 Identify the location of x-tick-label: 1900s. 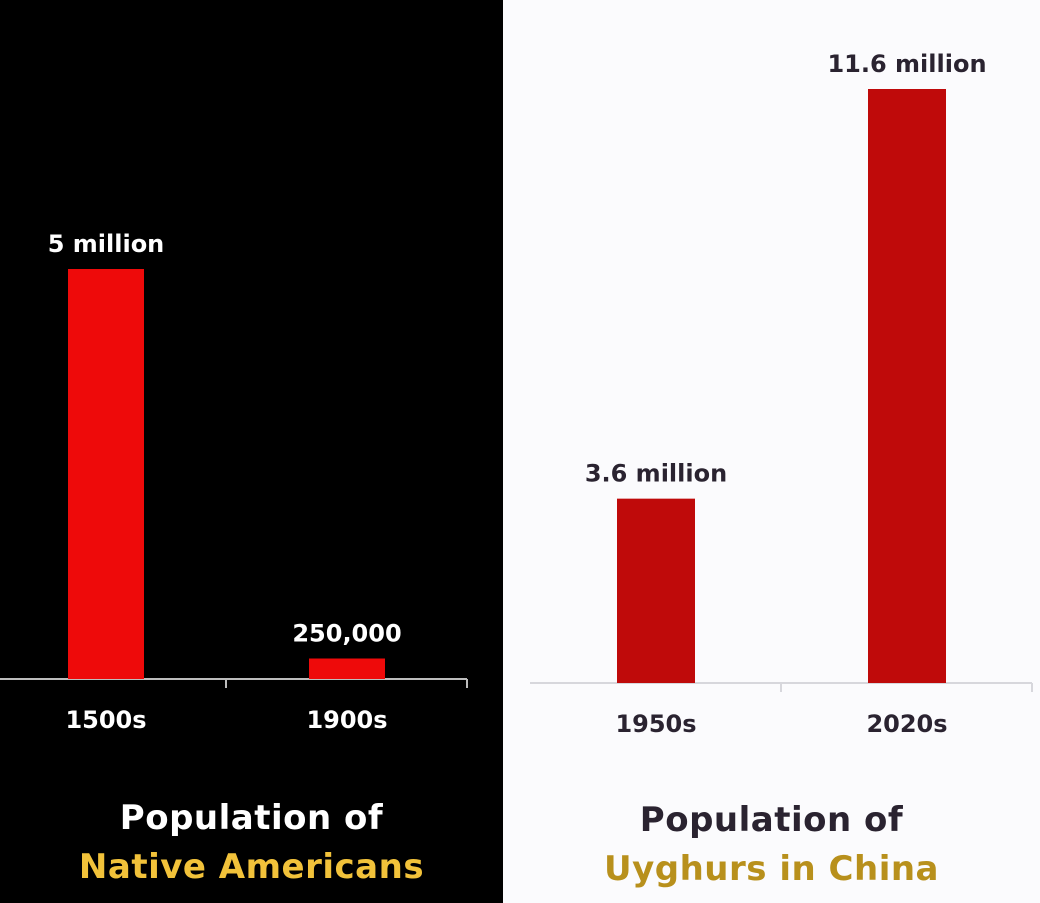
(346, 720).